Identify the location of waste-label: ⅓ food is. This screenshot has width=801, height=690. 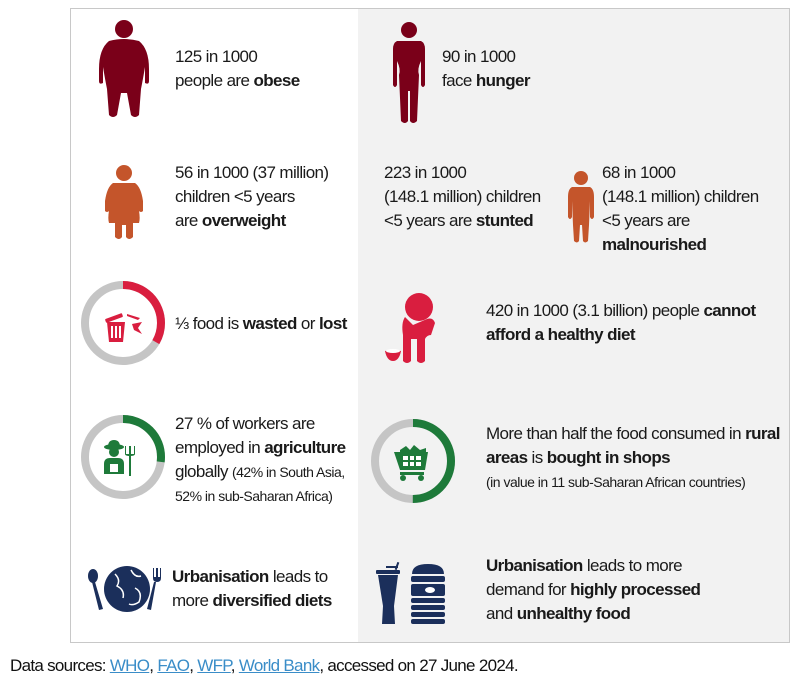
(209, 323).